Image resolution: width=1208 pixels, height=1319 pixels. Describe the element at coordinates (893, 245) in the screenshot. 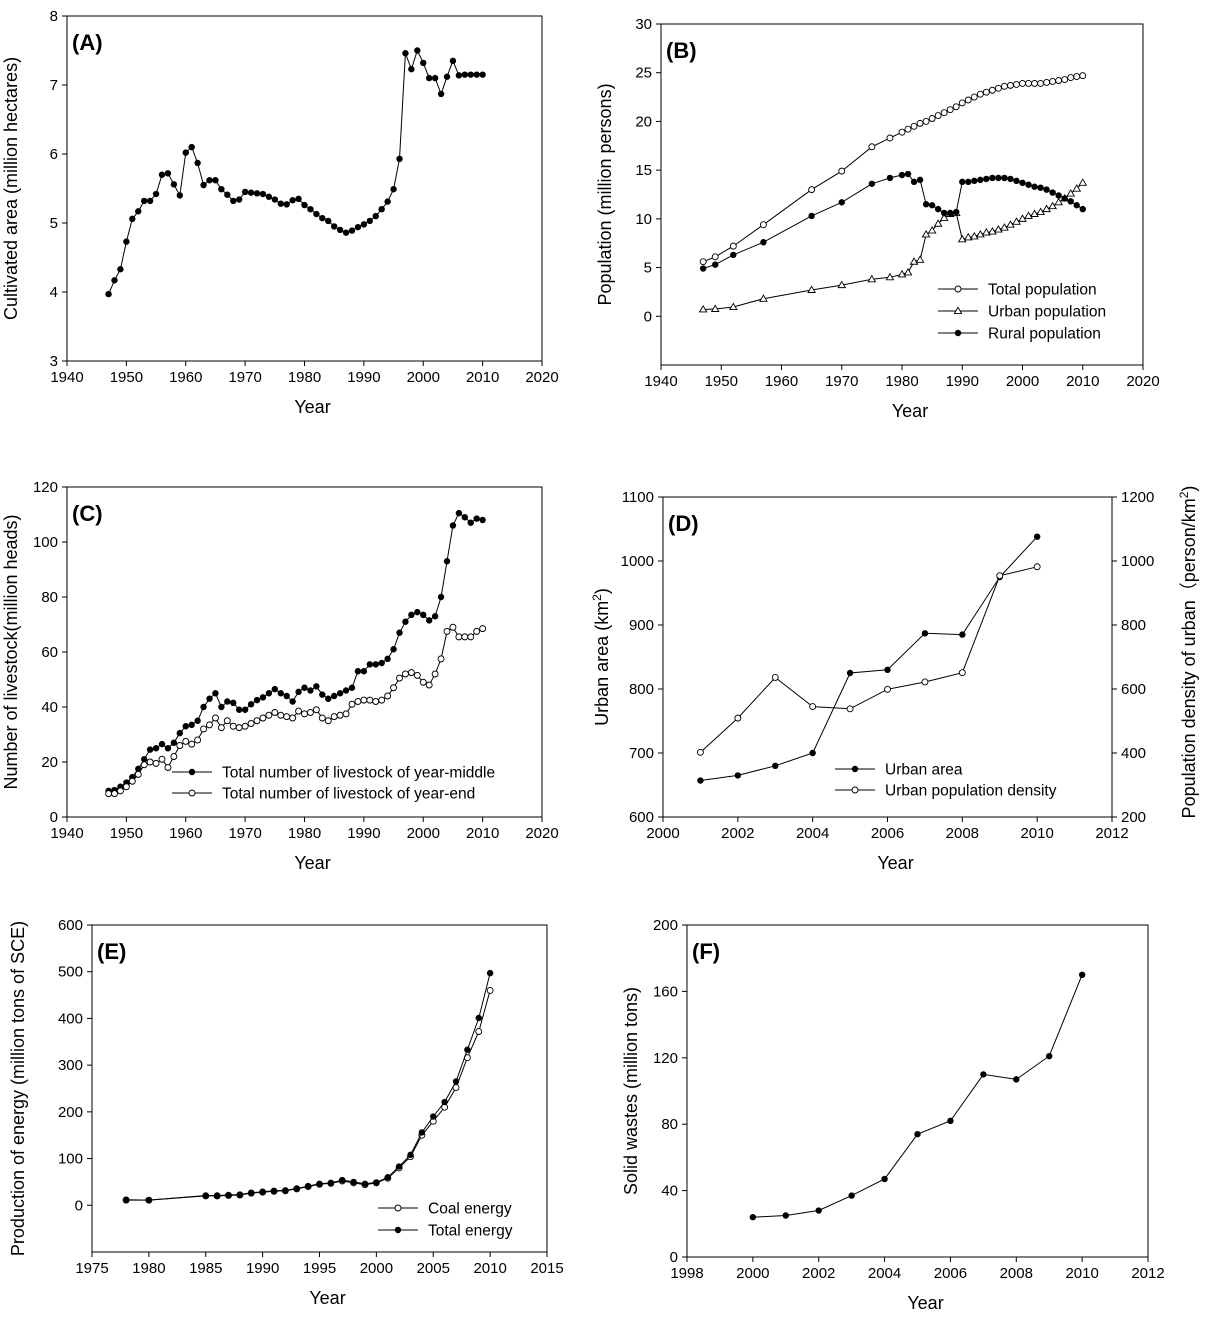

I see `series-urban-population` at that location.